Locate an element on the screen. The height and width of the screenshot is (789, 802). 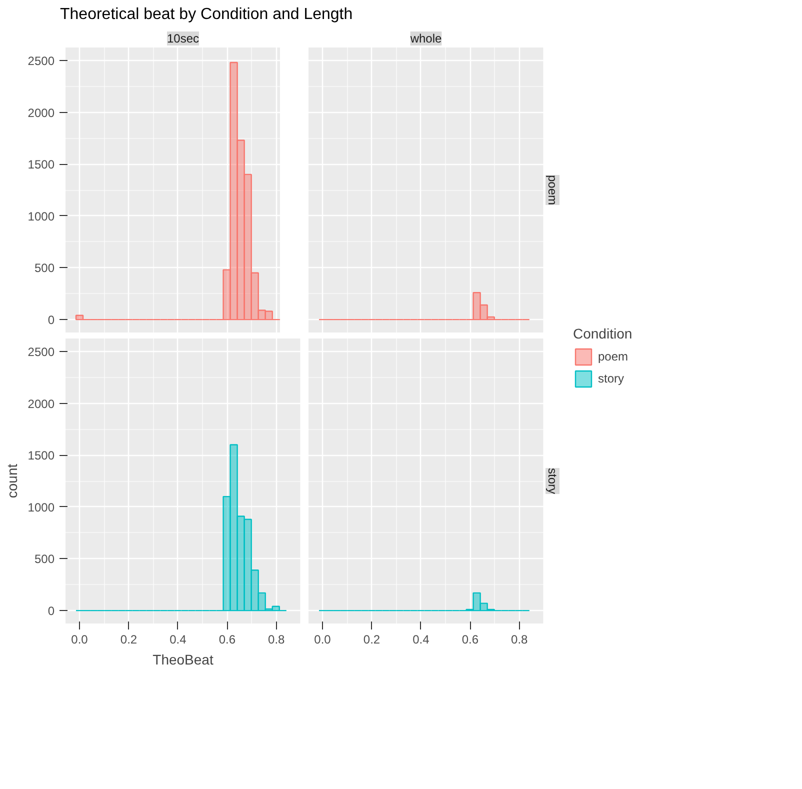
y2-axis-title: story is located at coordinates (553, 481).